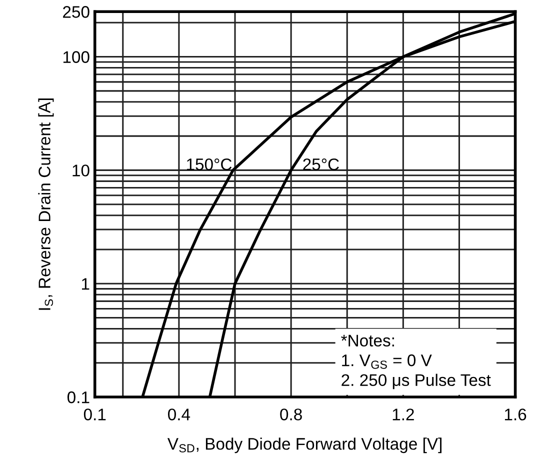 The height and width of the screenshot is (466, 539). Describe the element at coordinates (76, 57) in the screenshot. I see `y-tick-label: 100` at that location.